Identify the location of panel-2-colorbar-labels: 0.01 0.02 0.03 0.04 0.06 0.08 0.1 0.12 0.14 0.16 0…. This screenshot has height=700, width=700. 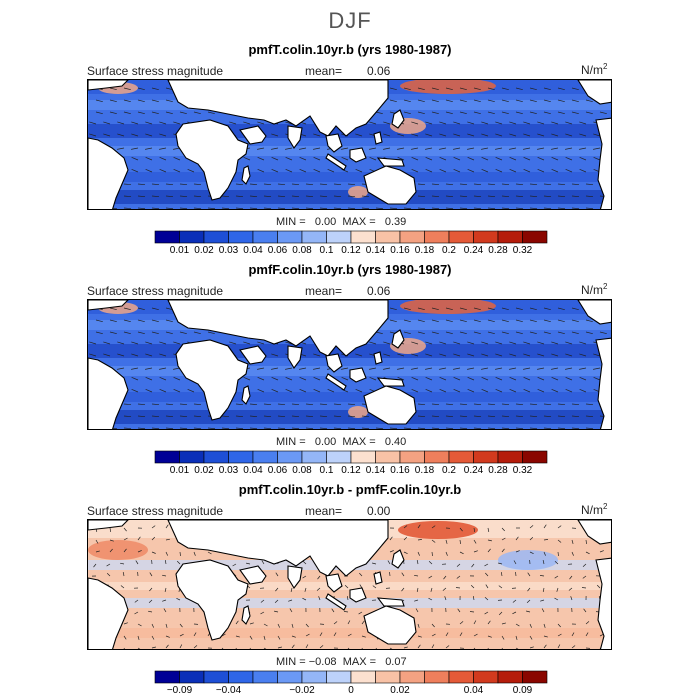
(351, 471).